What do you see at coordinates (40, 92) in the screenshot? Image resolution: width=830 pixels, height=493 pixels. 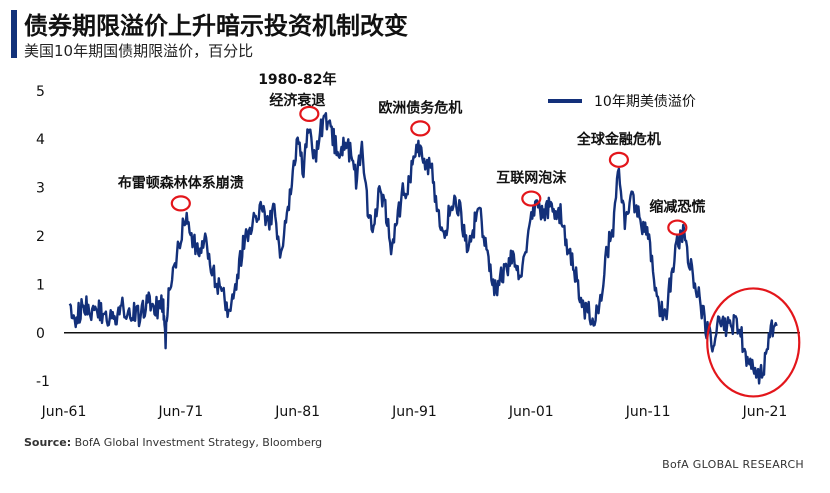 I see `y-tick-label: 5` at bounding box center [40, 92].